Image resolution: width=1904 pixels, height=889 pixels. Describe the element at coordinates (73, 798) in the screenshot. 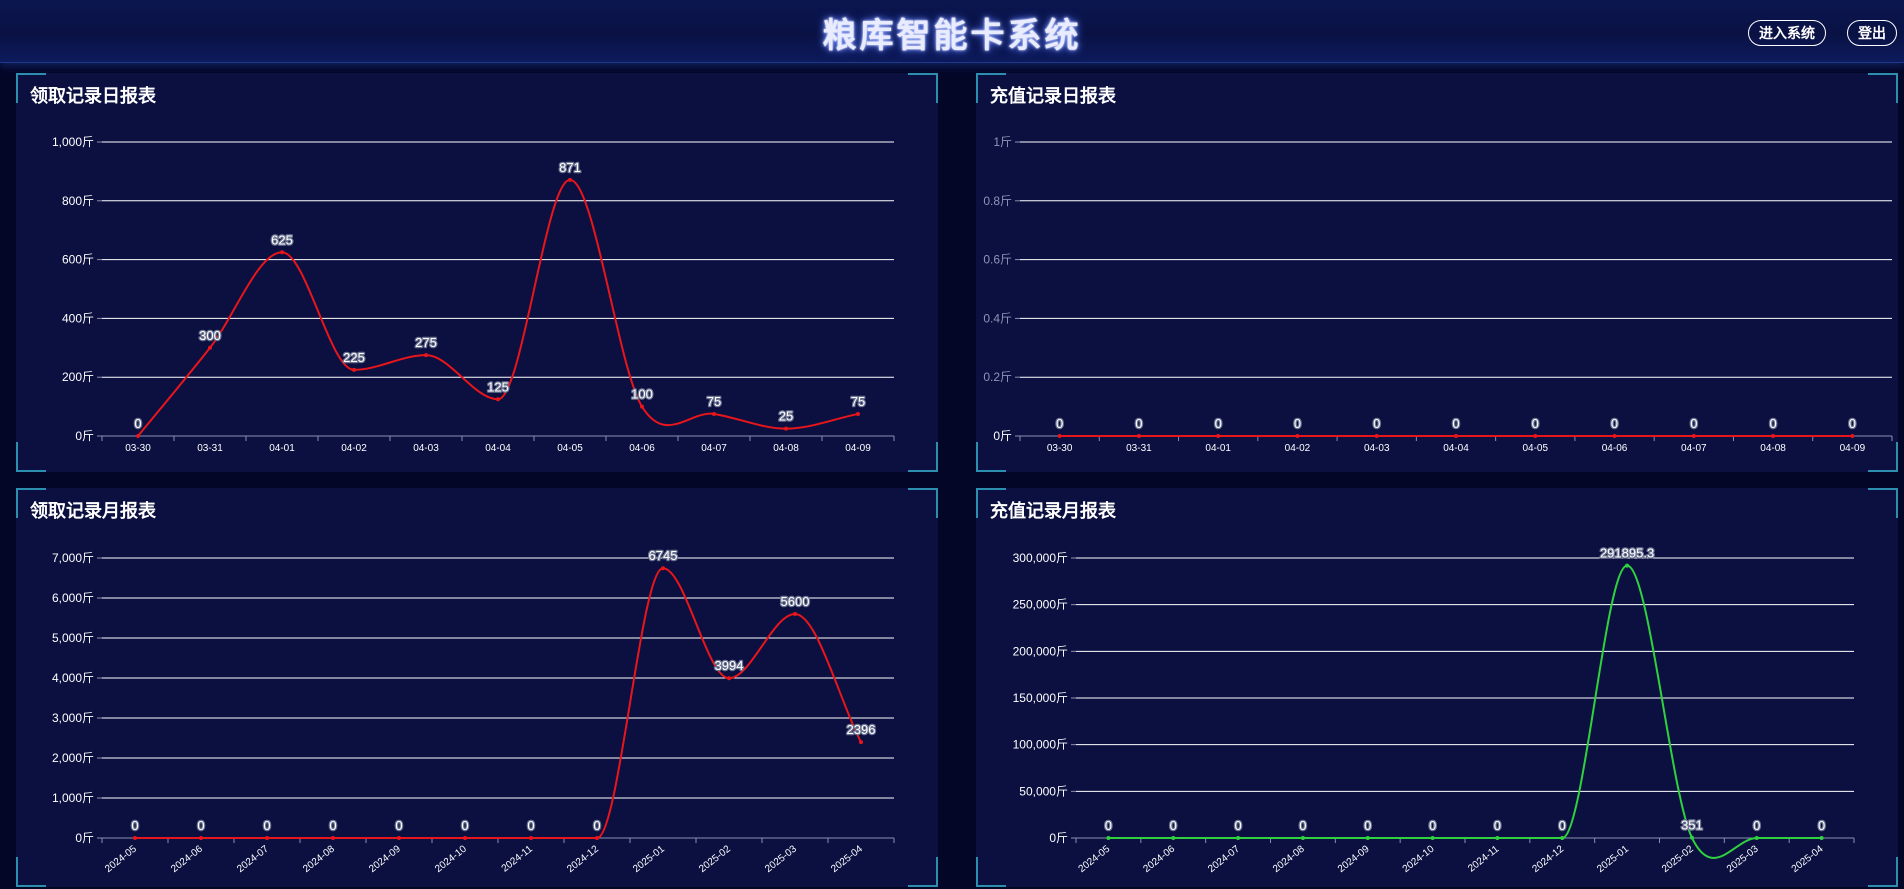

I see `y-tick-label: 1,000斤` at that location.